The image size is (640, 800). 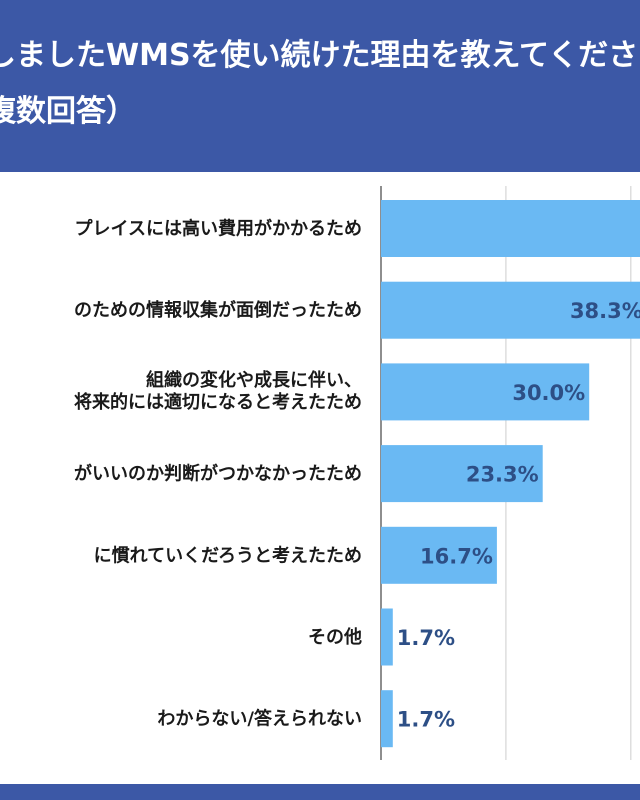 I want to click on value-label: 16.7%, so click(x=456, y=556).